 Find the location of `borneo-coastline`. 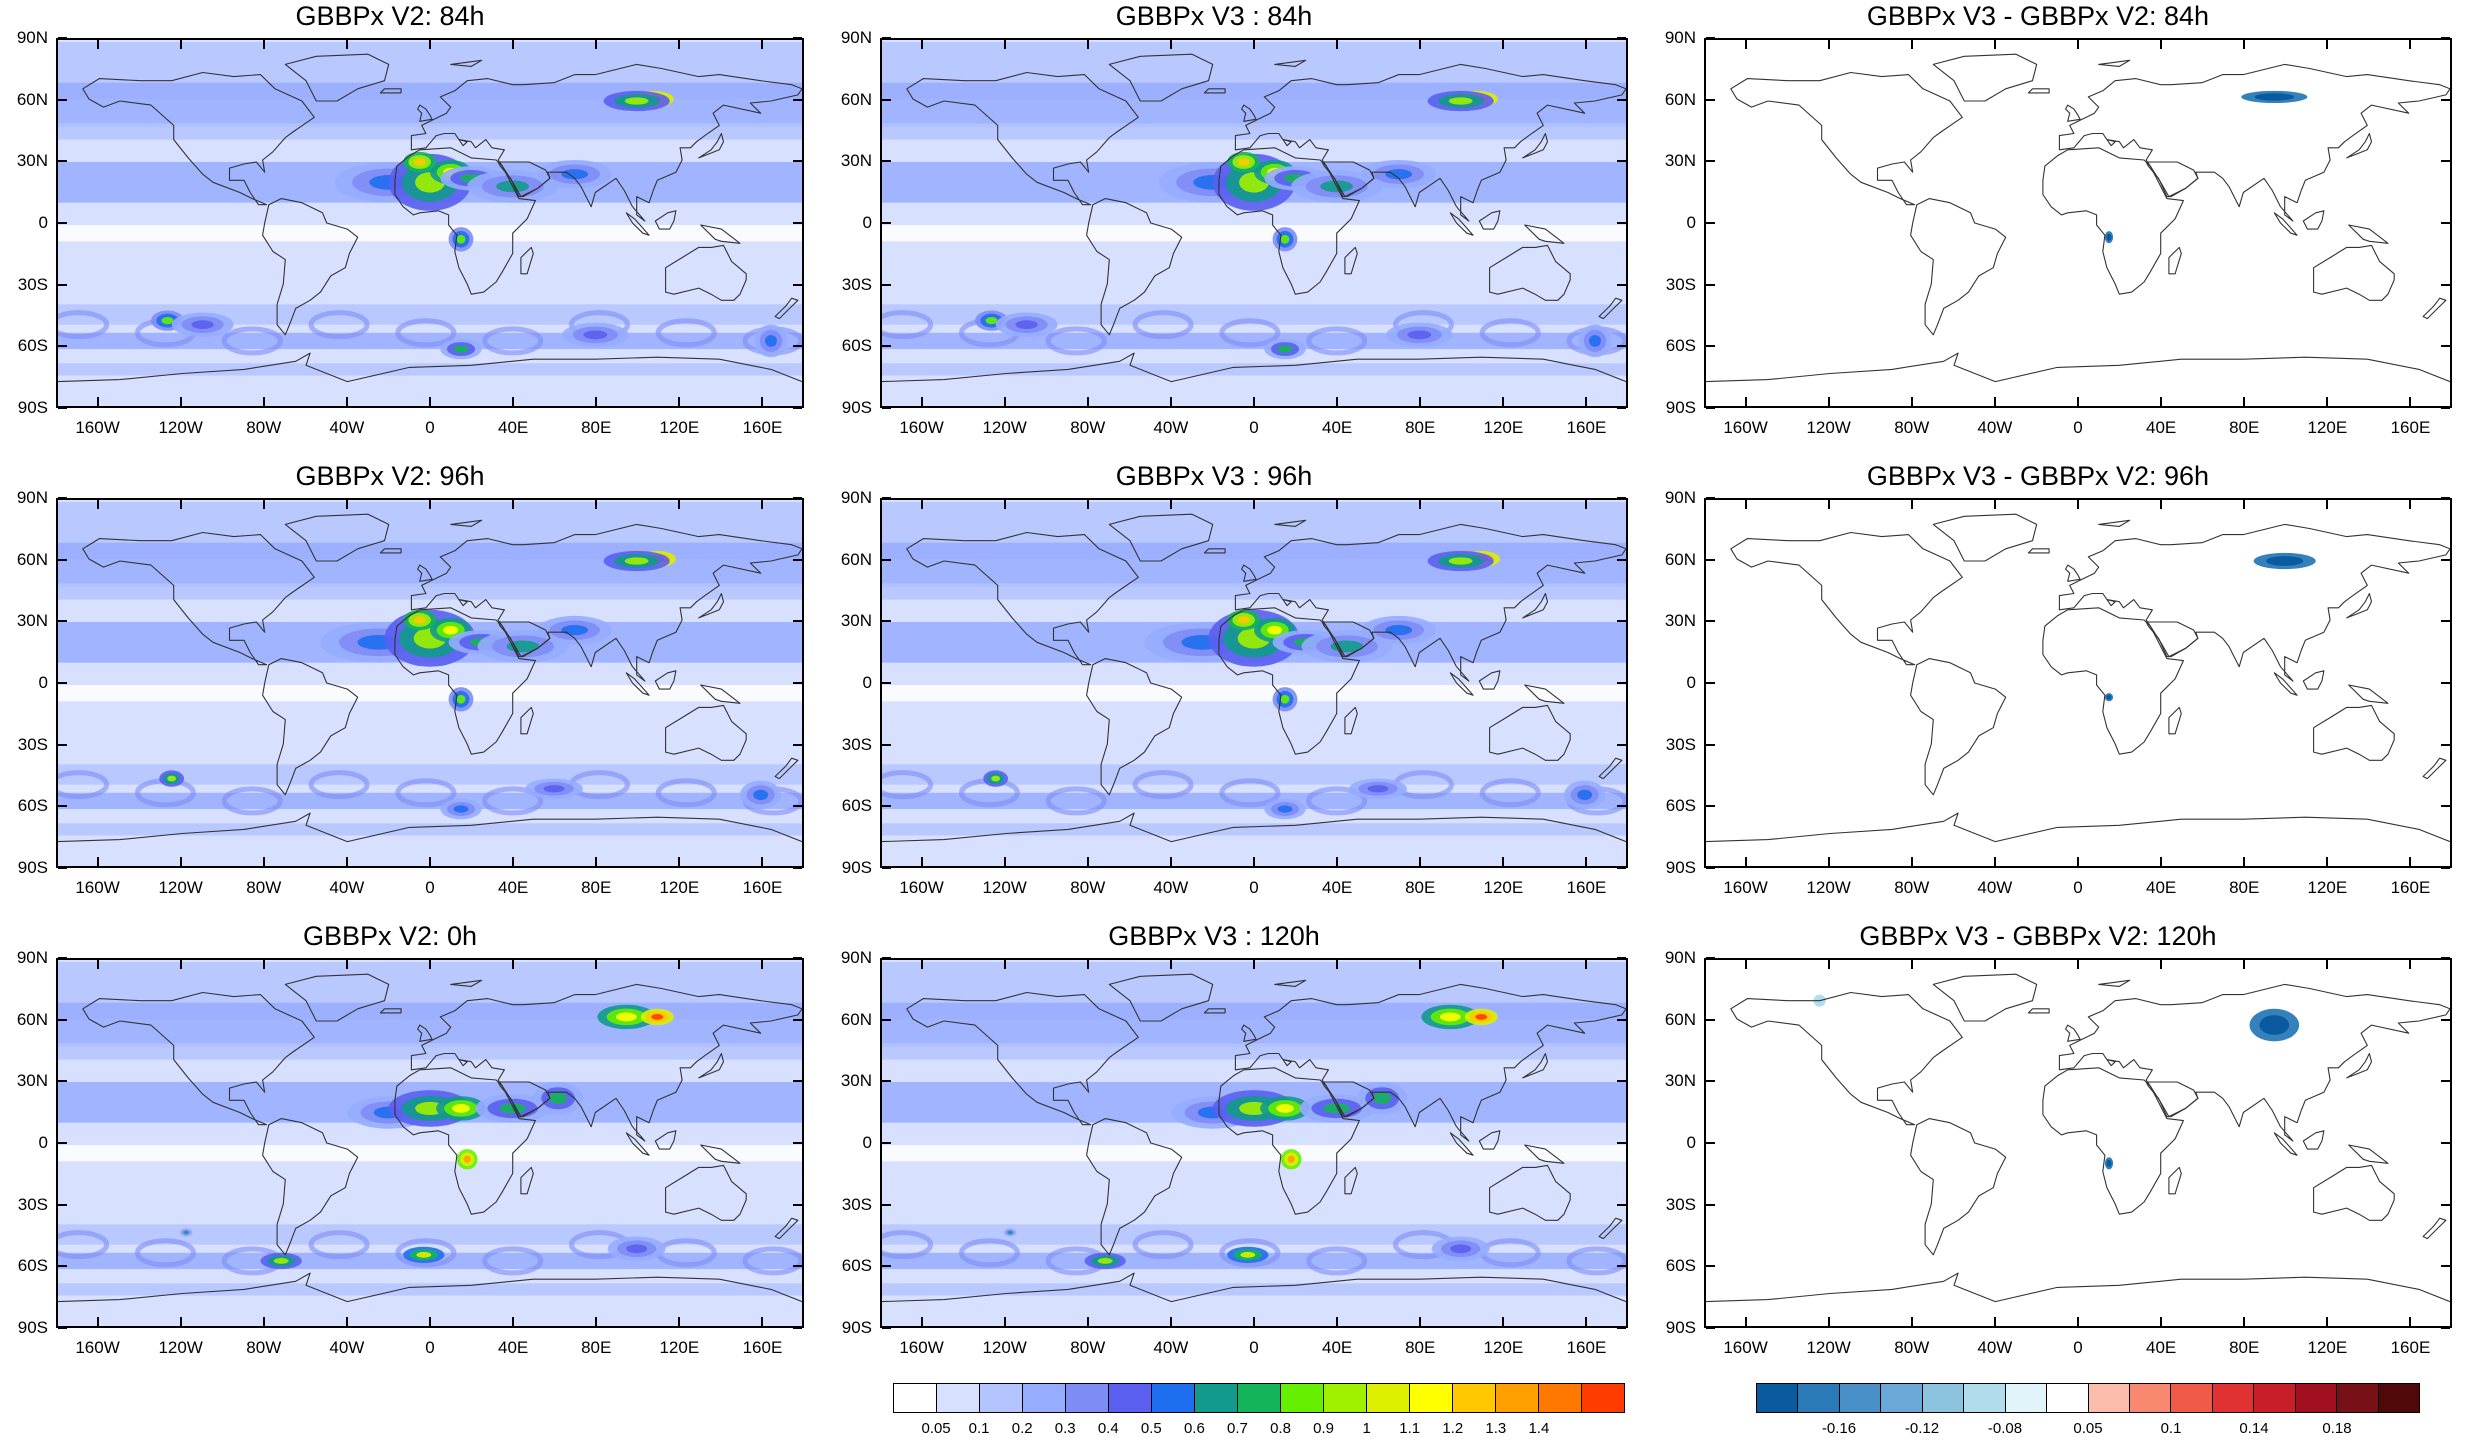

borneo-coastline is located at coordinates (2313, 1140).